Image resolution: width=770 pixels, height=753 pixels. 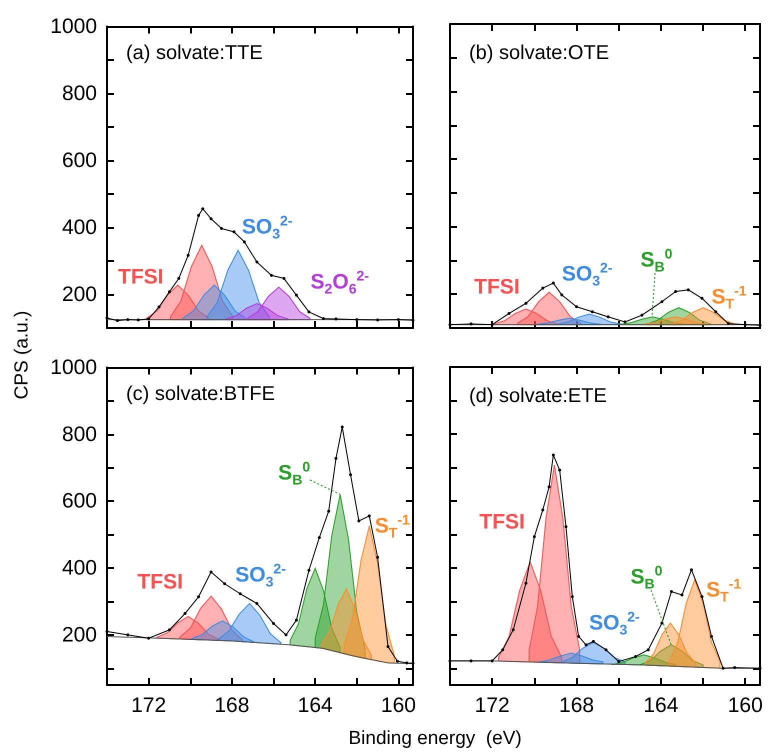 What do you see at coordinates (200, 394) in the screenshot?
I see `text: (c) solvate:BTFE` at bounding box center [200, 394].